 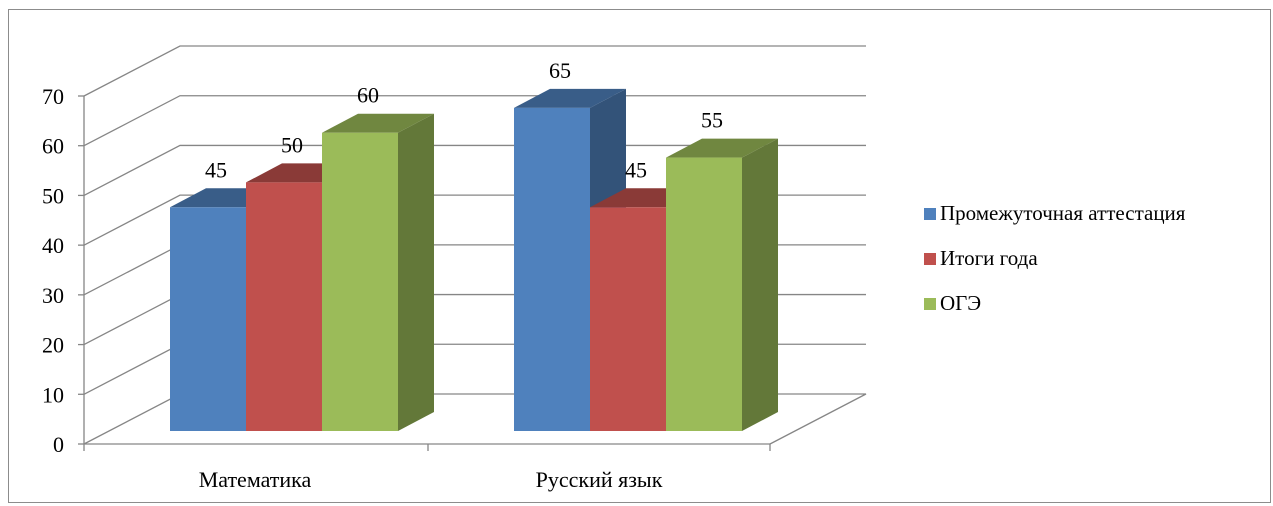 I want to click on y-tick-label: 20, so click(x=53, y=345).